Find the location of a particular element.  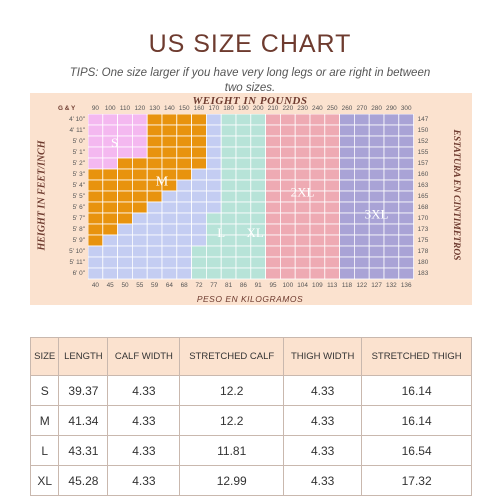

kg-tick: 127 is located at coordinates (376, 285).